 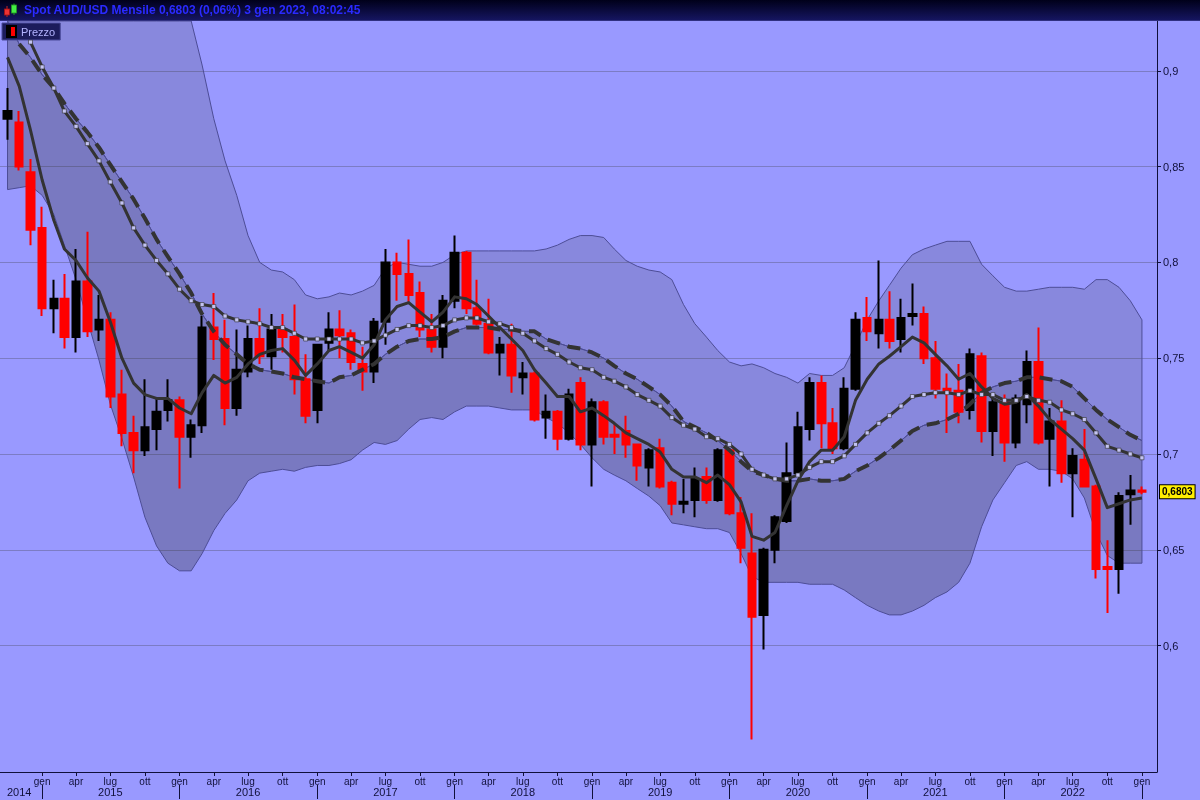 What do you see at coordinates (1174, 166) in the screenshot?
I see `y-tick-label: 0,85` at bounding box center [1174, 166].